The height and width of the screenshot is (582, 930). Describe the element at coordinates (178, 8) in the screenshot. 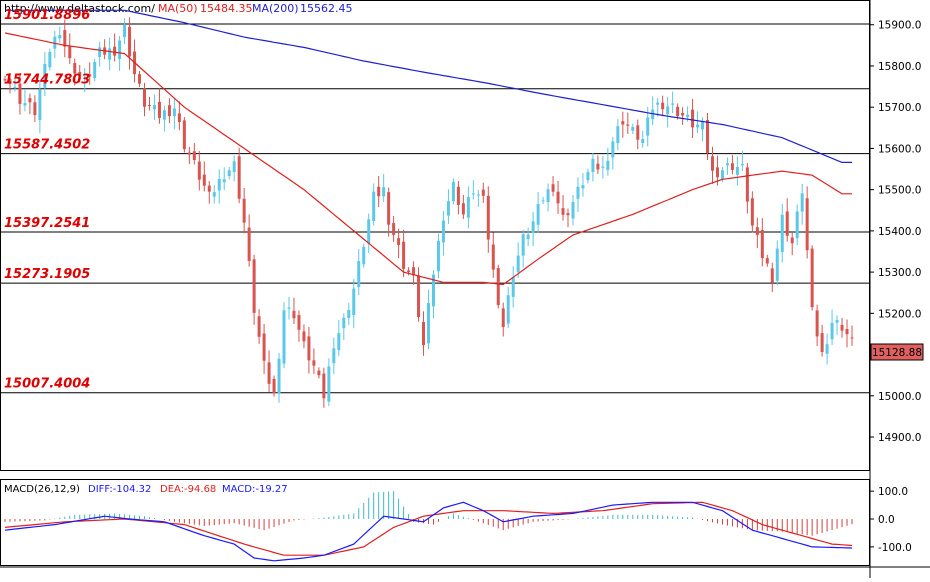

I see `ma50-label: MA(50)` at that location.